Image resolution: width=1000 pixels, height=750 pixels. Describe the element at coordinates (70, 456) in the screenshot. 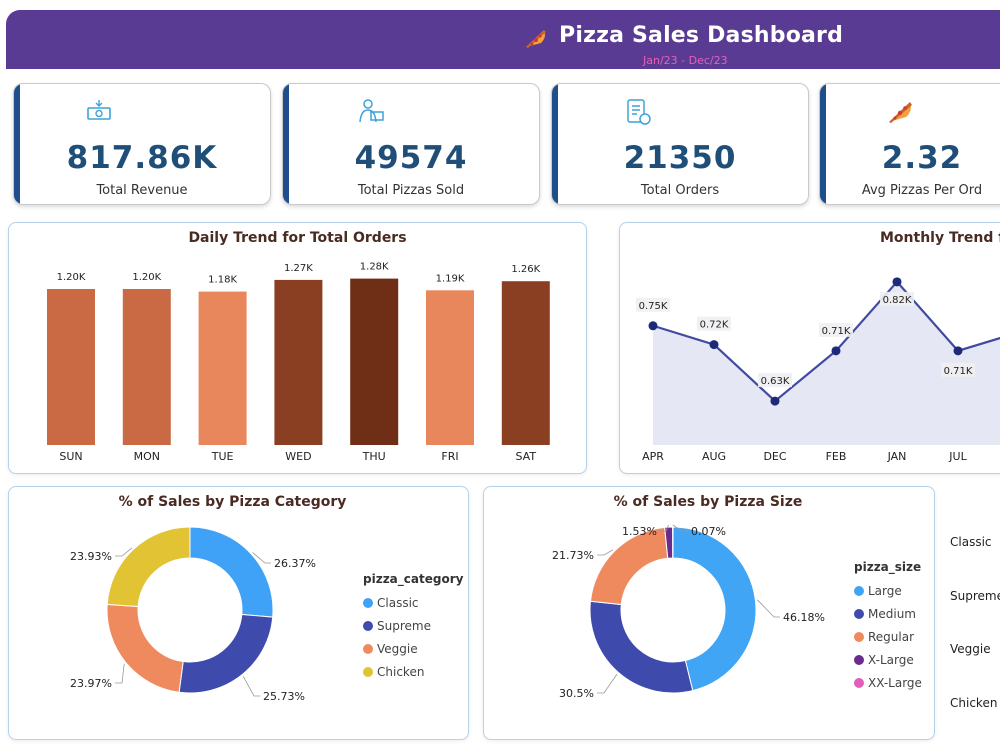

I see `x-tick-label: SUN` at that location.